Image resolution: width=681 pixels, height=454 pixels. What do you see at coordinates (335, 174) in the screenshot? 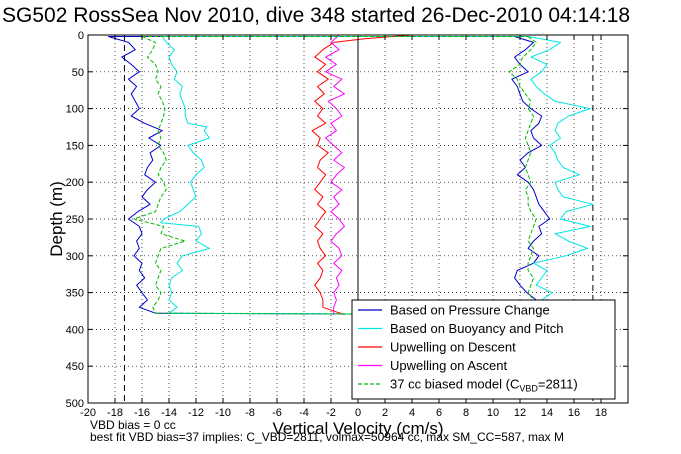
I see `series-3-line` at bounding box center [335, 174].